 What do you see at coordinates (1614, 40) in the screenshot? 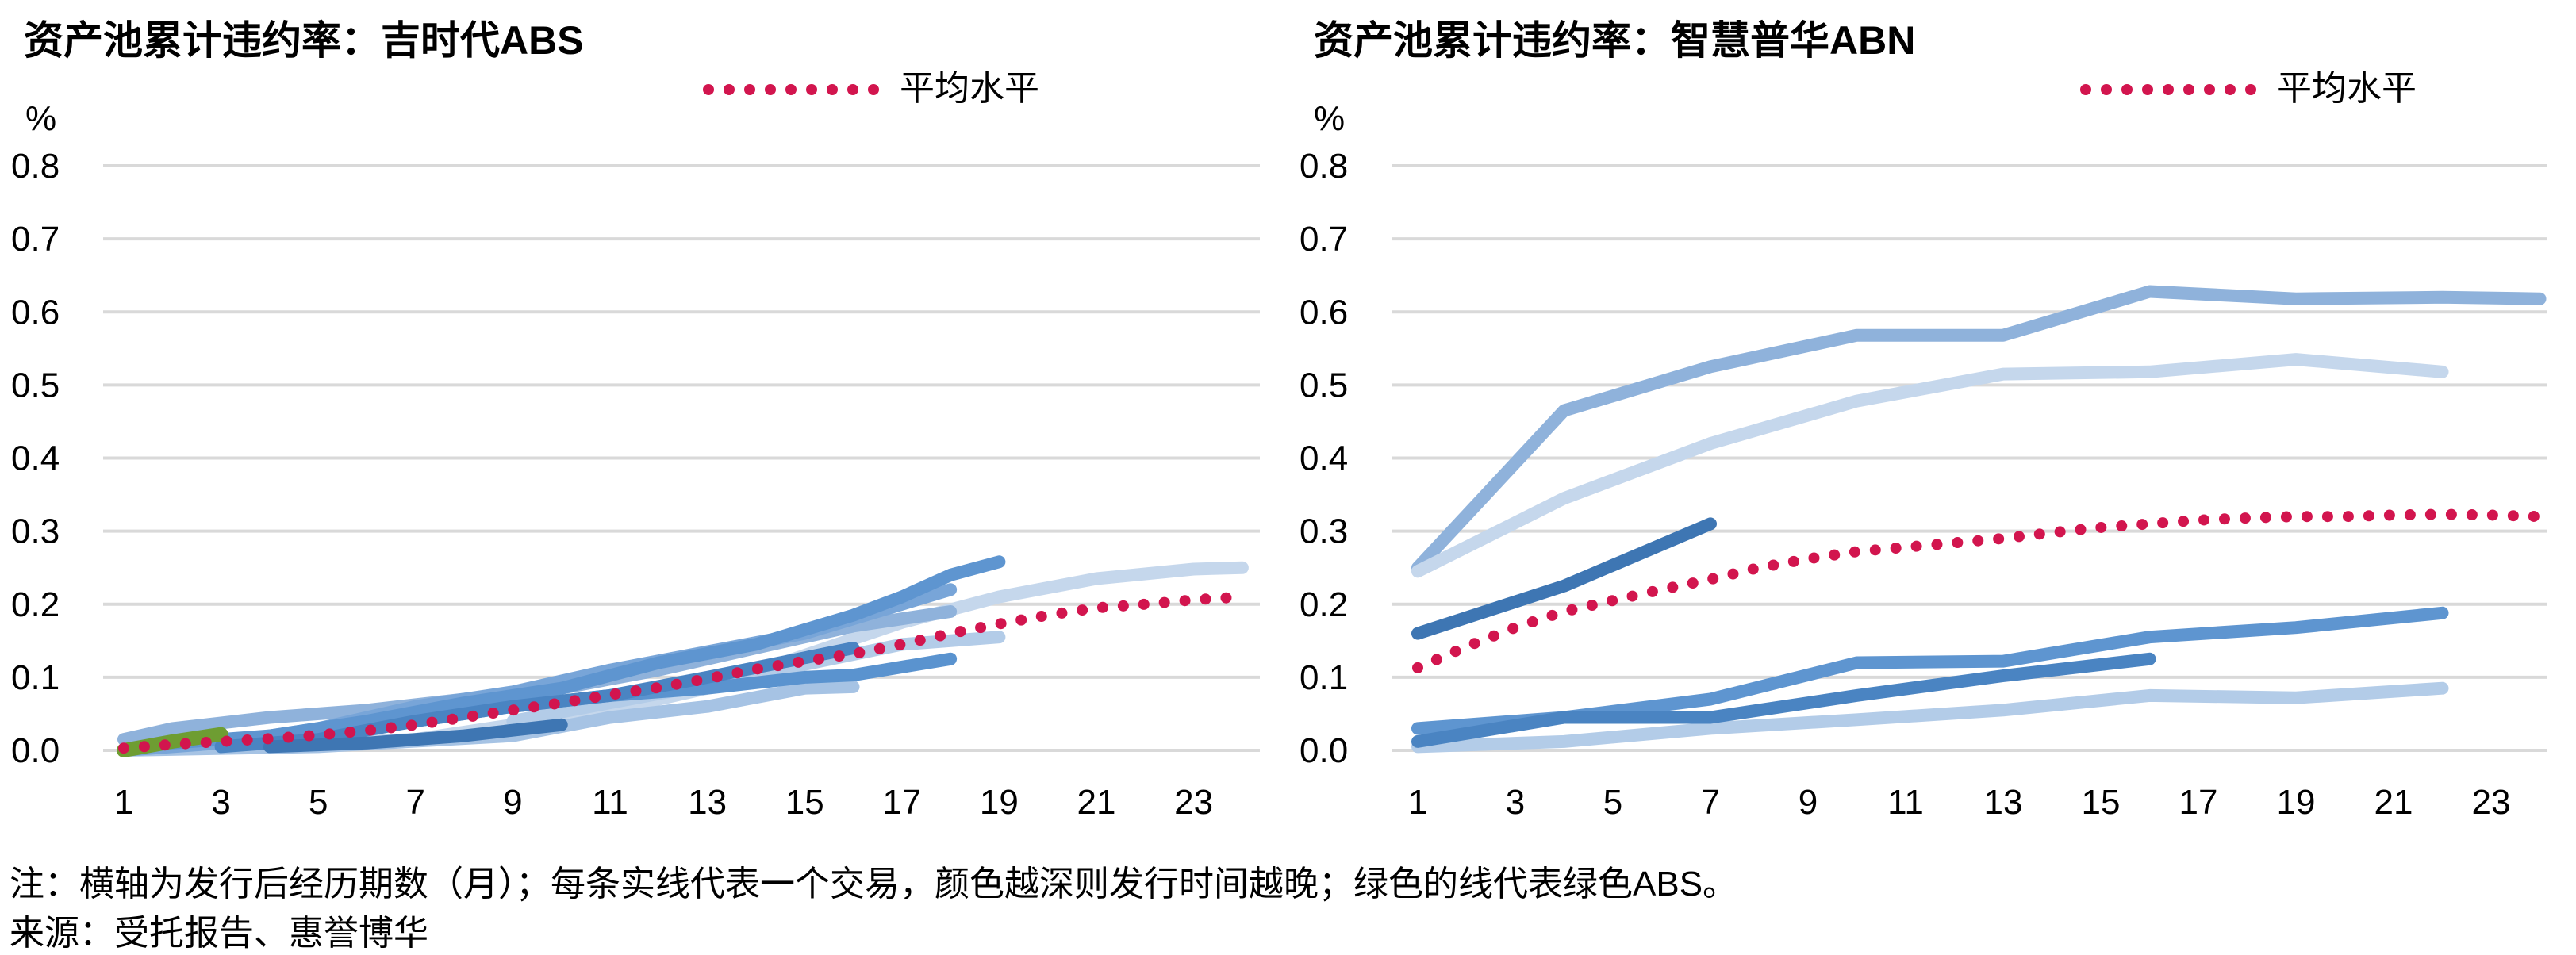
I see `chart-title: 资产池累计违约率：智慧普华ABN` at bounding box center [1614, 40].